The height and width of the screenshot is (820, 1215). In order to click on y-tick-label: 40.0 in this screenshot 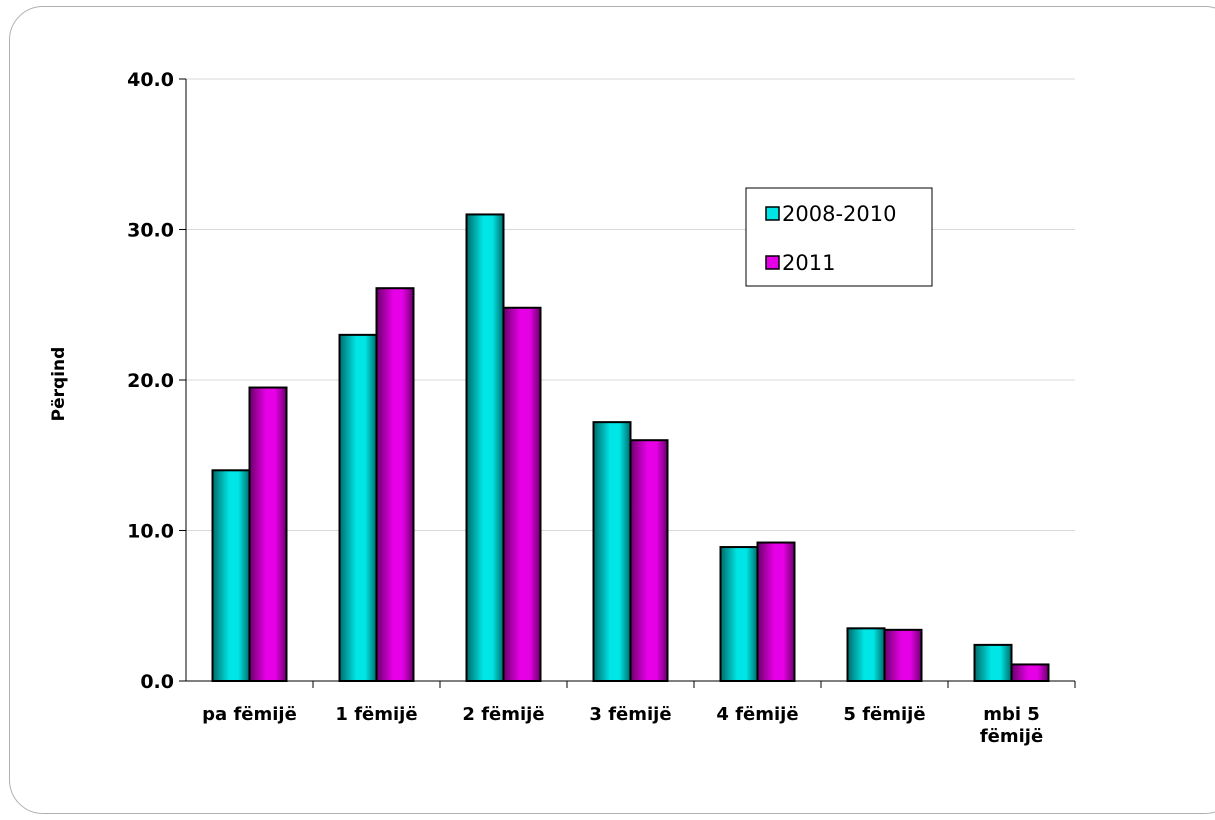, I will do `click(150, 80)`.